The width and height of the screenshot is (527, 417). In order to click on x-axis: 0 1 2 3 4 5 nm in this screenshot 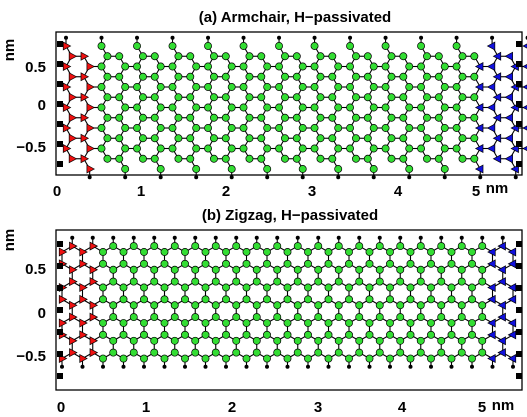, I will do `click(285, 406)`.